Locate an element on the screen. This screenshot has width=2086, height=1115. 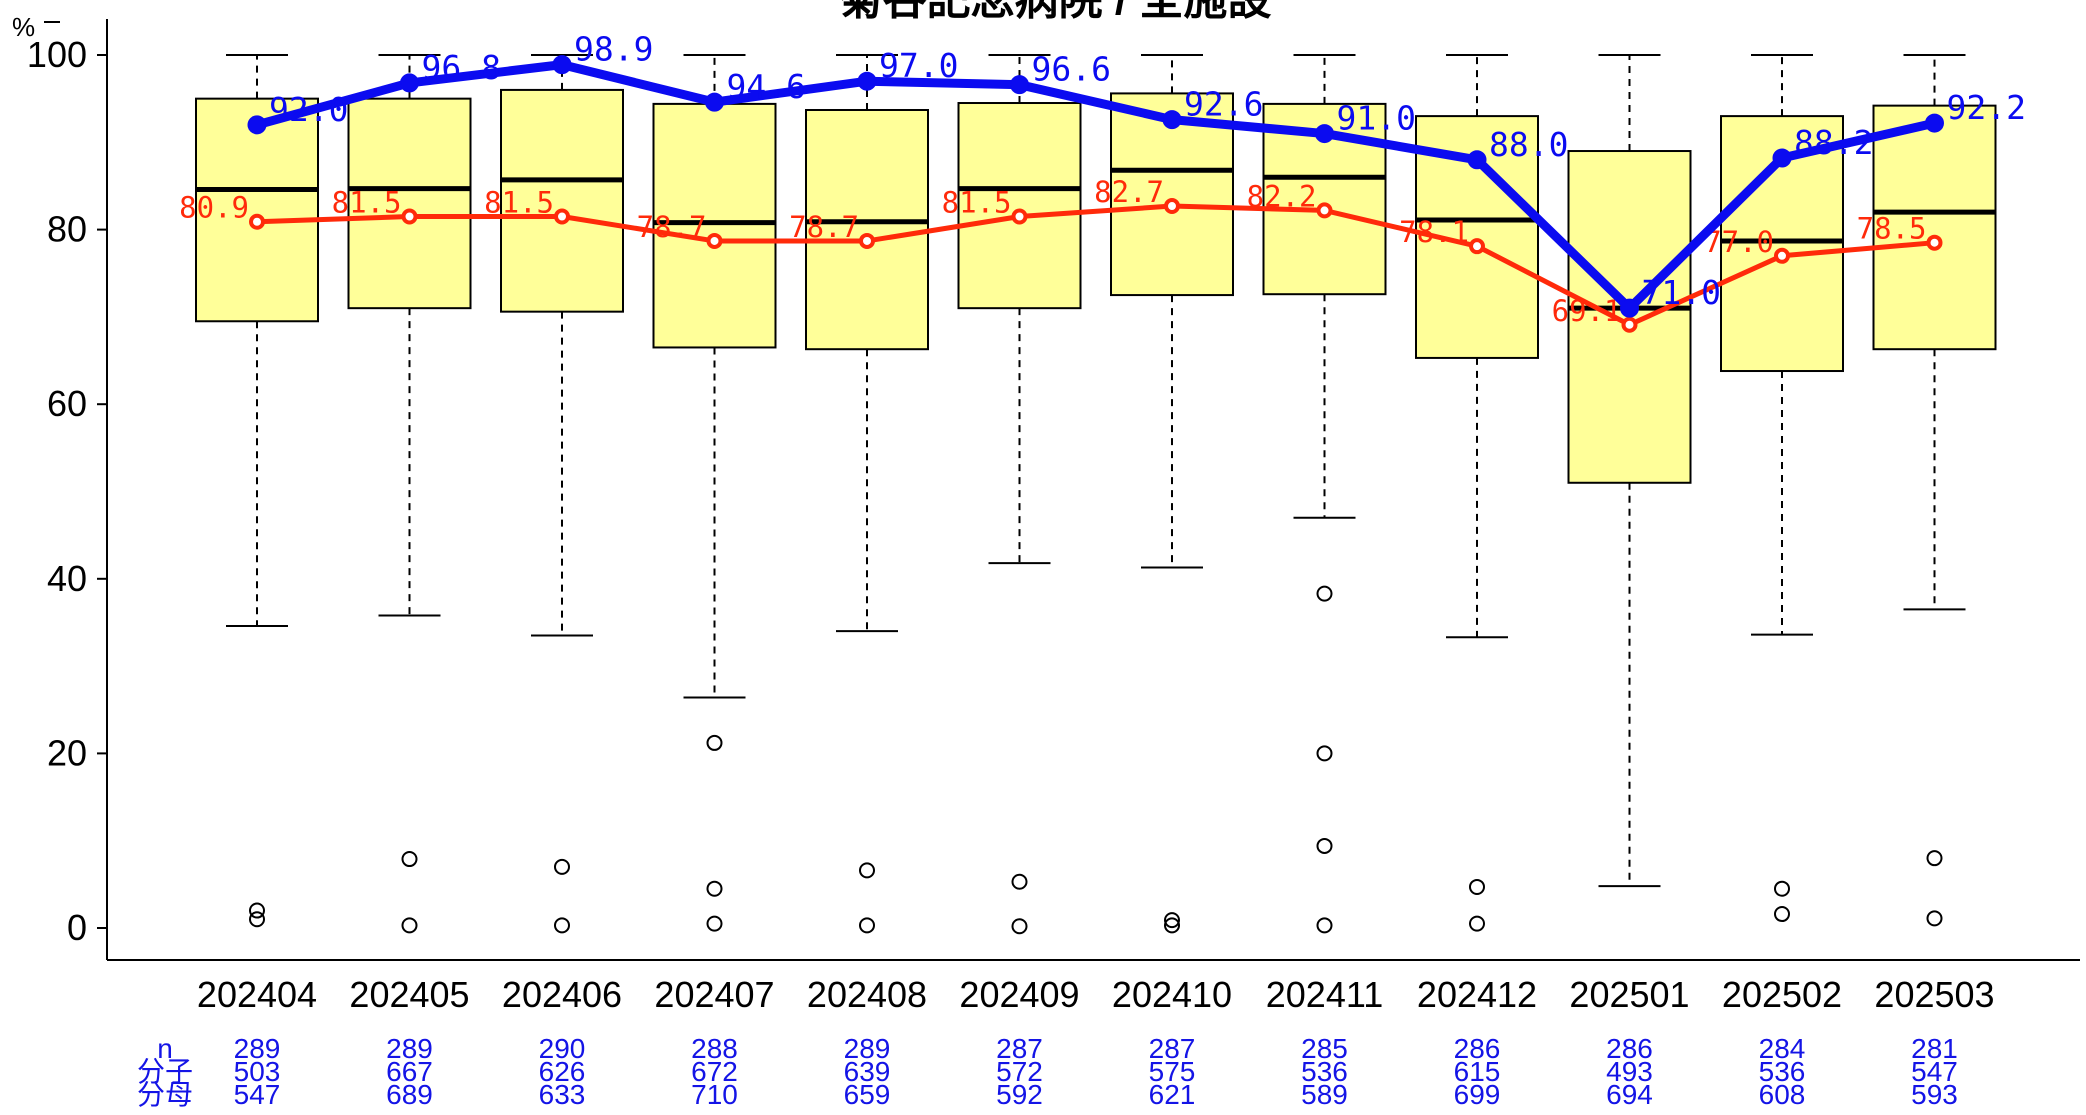
data-label: 78.1 is located at coordinates (1434, 232).